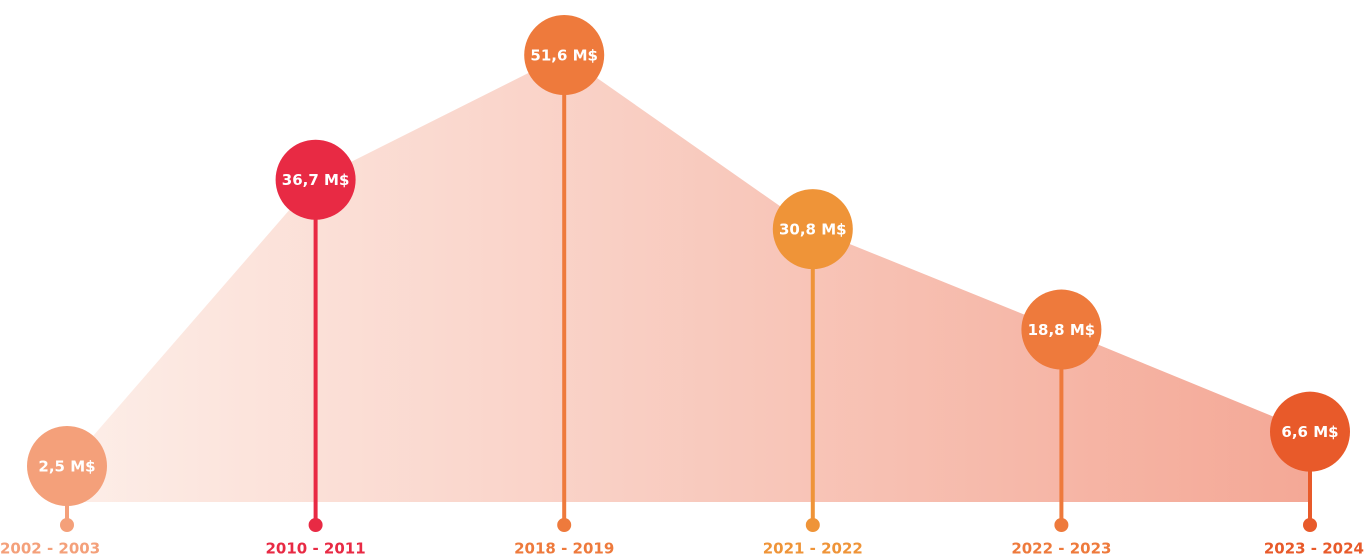 This screenshot has width=1364, height=558. Describe the element at coordinates (50, 549) in the screenshot. I see `category-label: 2002 - 2003` at that location.